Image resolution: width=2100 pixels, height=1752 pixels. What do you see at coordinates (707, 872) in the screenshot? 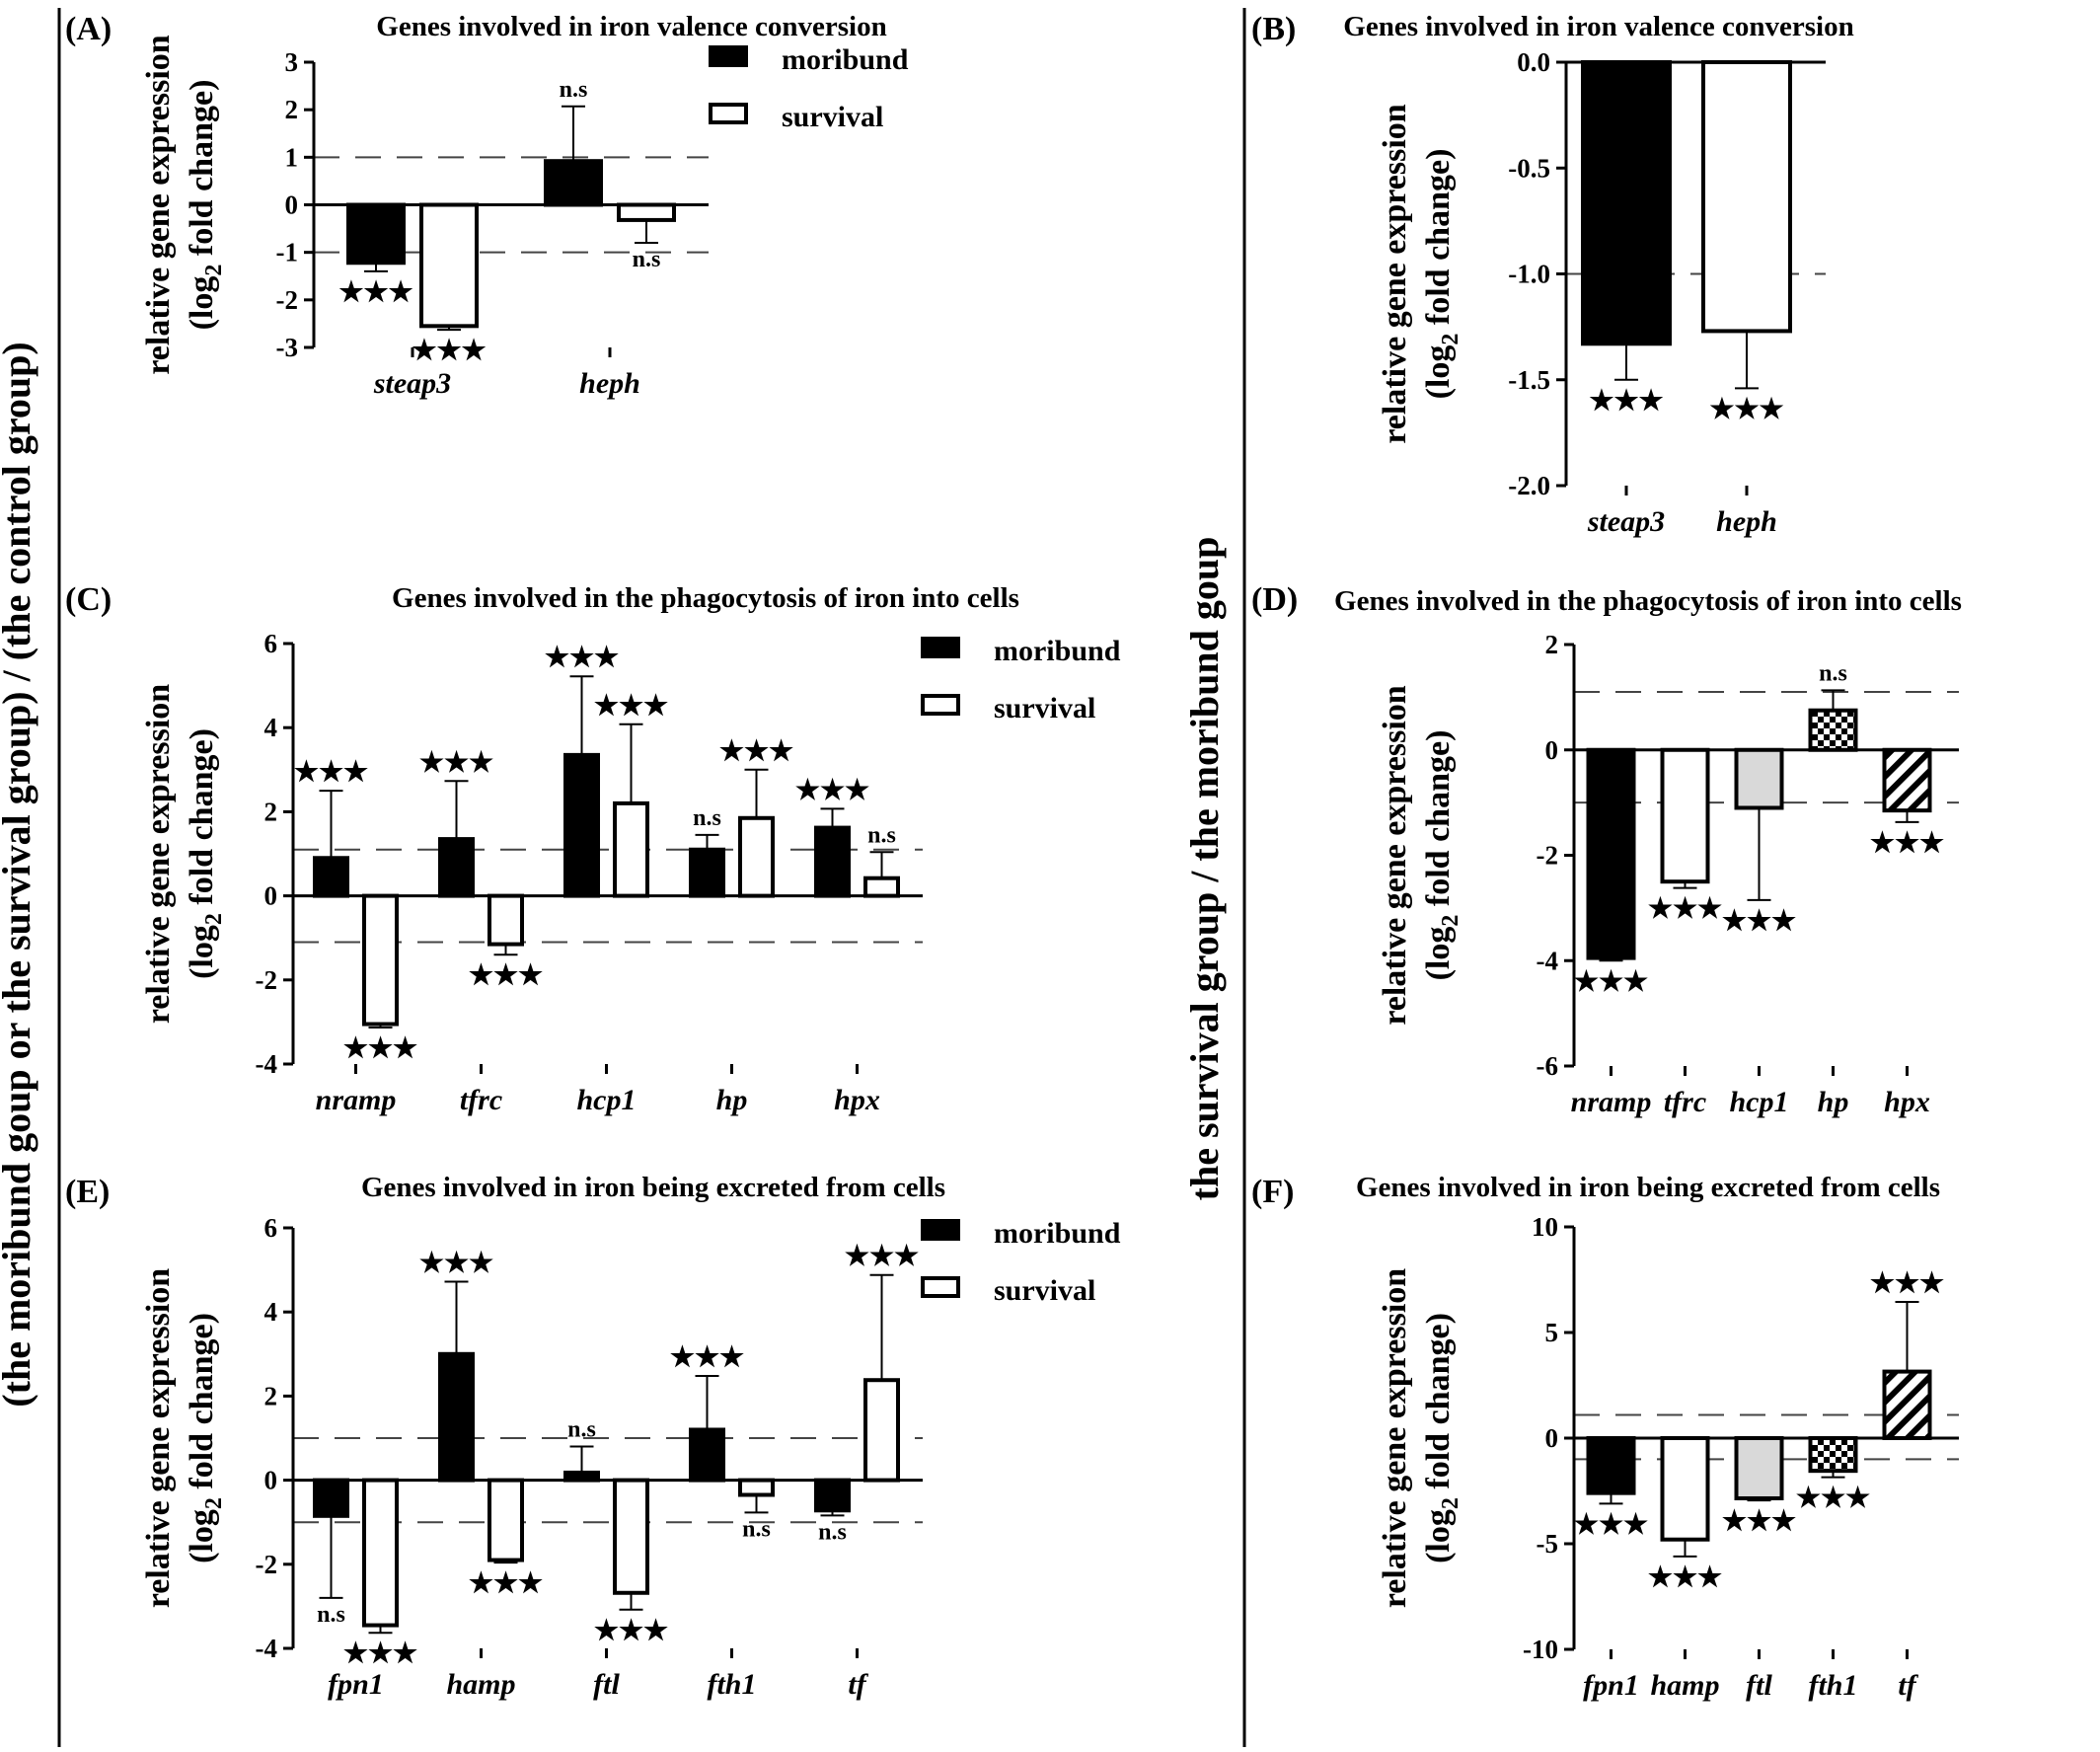
I see `bar-hp-moribund` at bounding box center [707, 872].